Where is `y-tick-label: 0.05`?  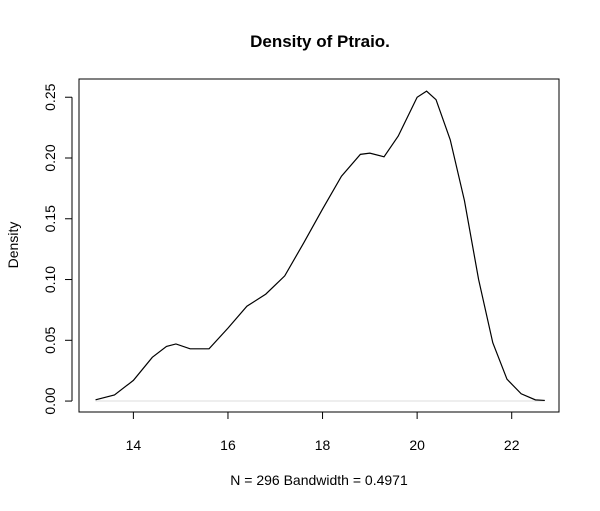
y-tick-label: 0.05 is located at coordinates (50, 339).